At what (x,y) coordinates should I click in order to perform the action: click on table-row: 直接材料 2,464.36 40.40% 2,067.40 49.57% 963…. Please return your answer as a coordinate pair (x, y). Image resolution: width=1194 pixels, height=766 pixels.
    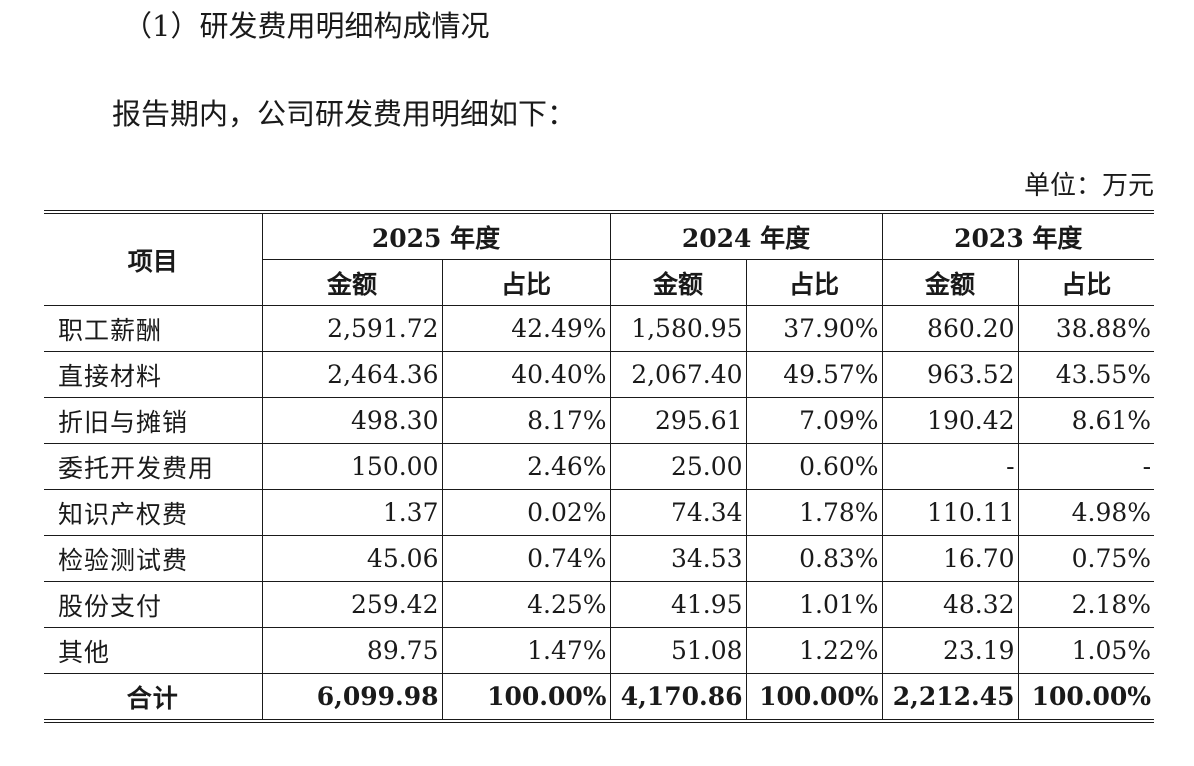
    Looking at the image, I should click on (599, 374).